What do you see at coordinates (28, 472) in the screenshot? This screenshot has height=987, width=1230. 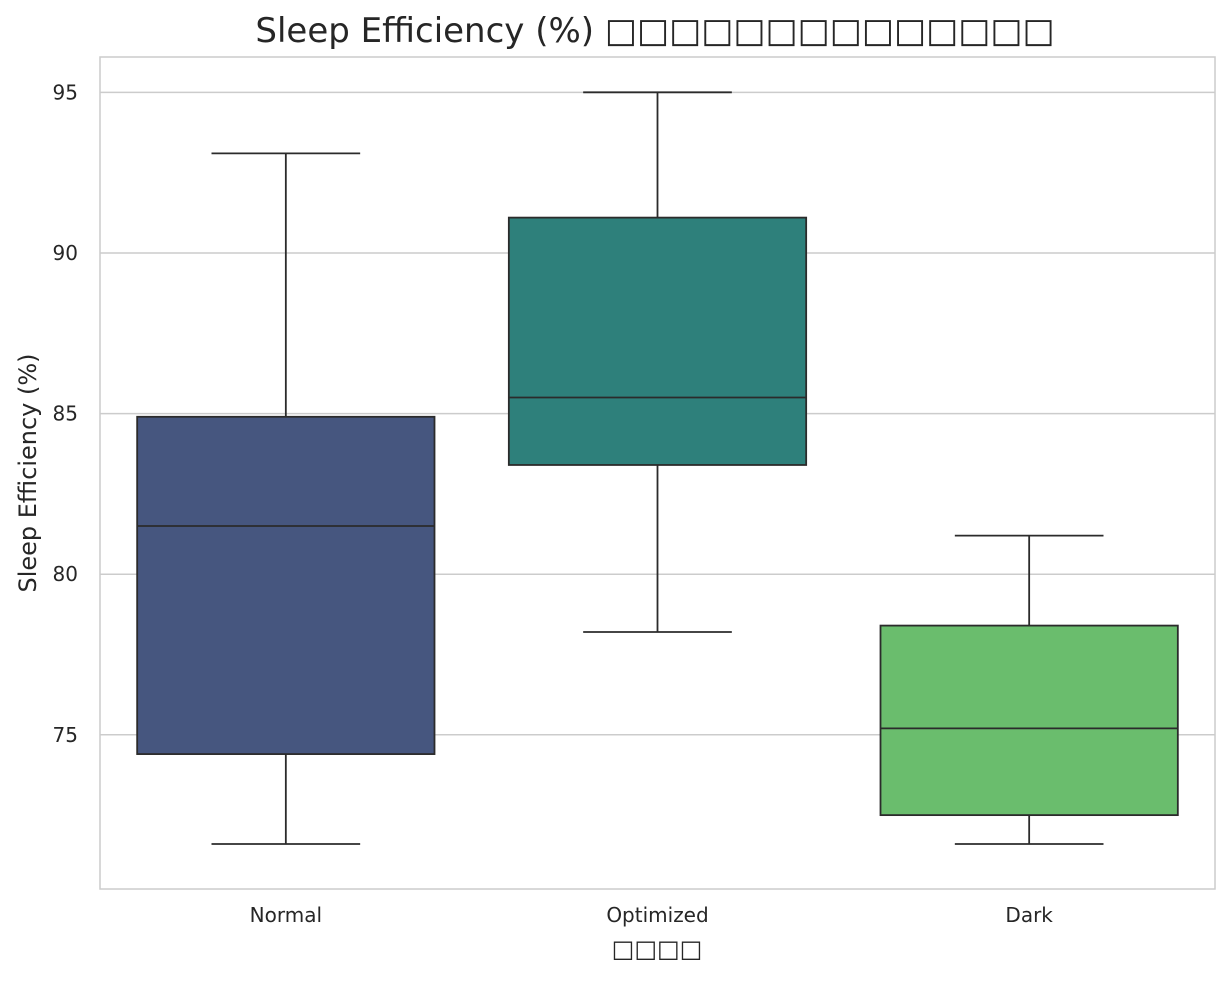 I see `y-axis-label: Sleep Efficiency (%)` at bounding box center [28, 472].